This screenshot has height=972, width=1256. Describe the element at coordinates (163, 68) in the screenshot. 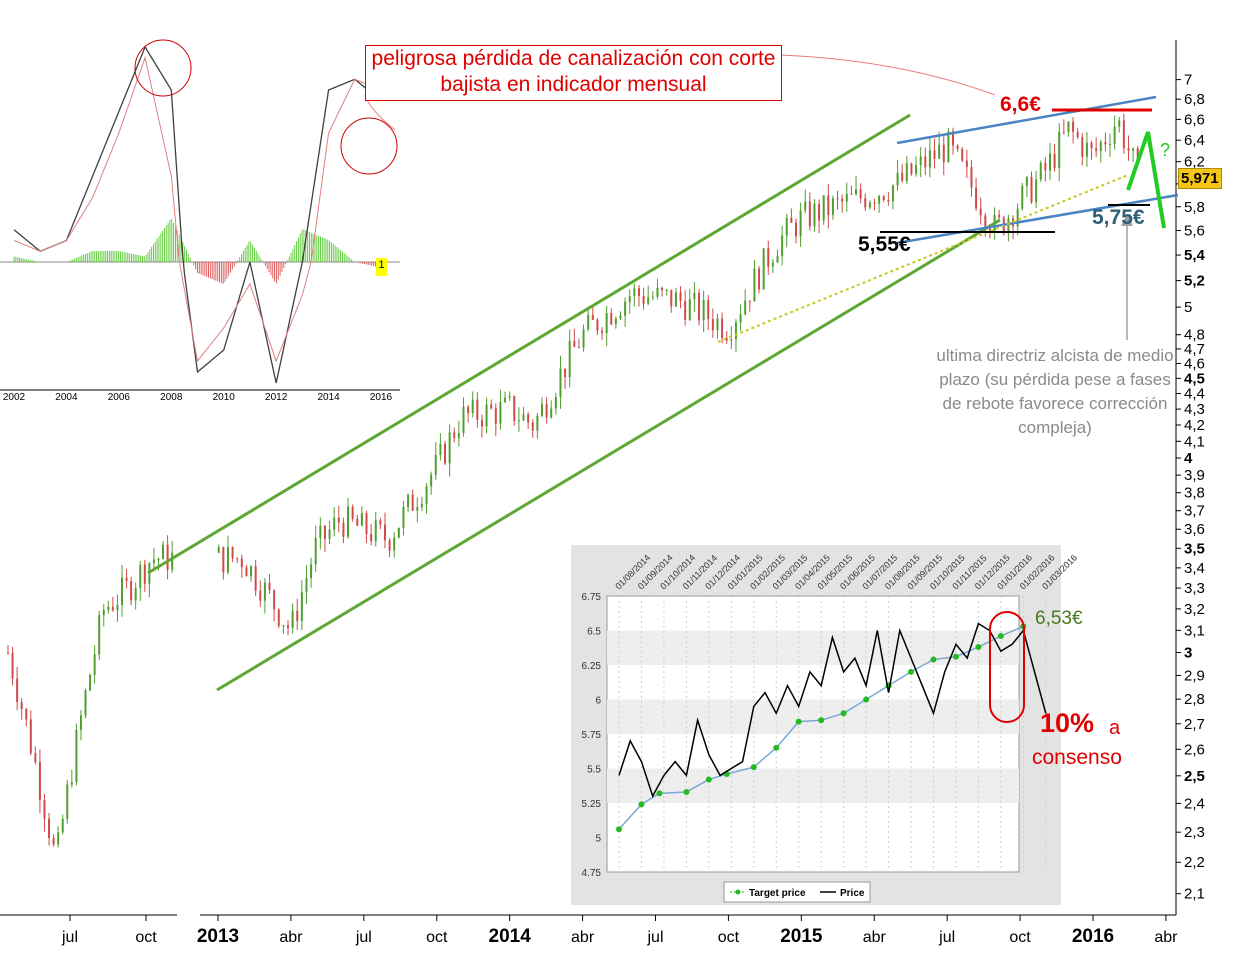

I see `inset-peak-circle-2008` at that location.